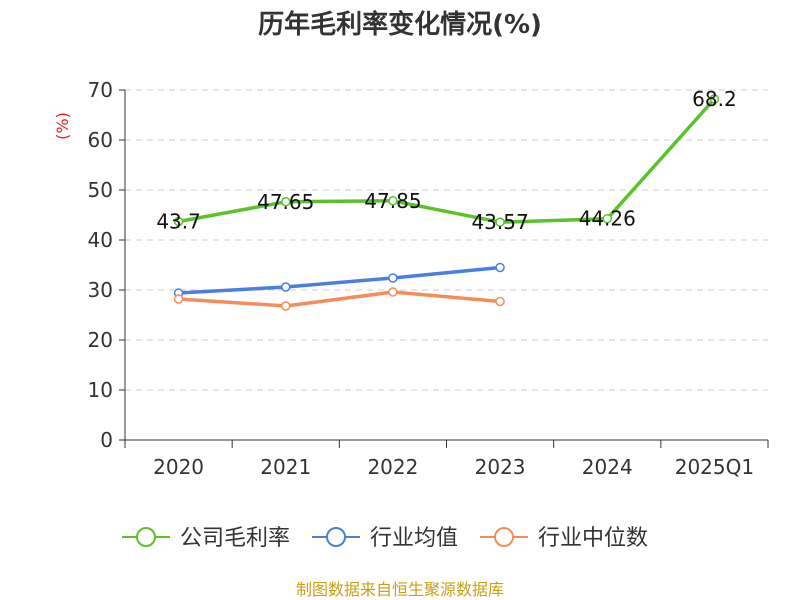 This screenshot has height=600, width=800. What do you see at coordinates (100, 290) in the screenshot?
I see `y-tick-label: 30` at bounding box center [100, 290].